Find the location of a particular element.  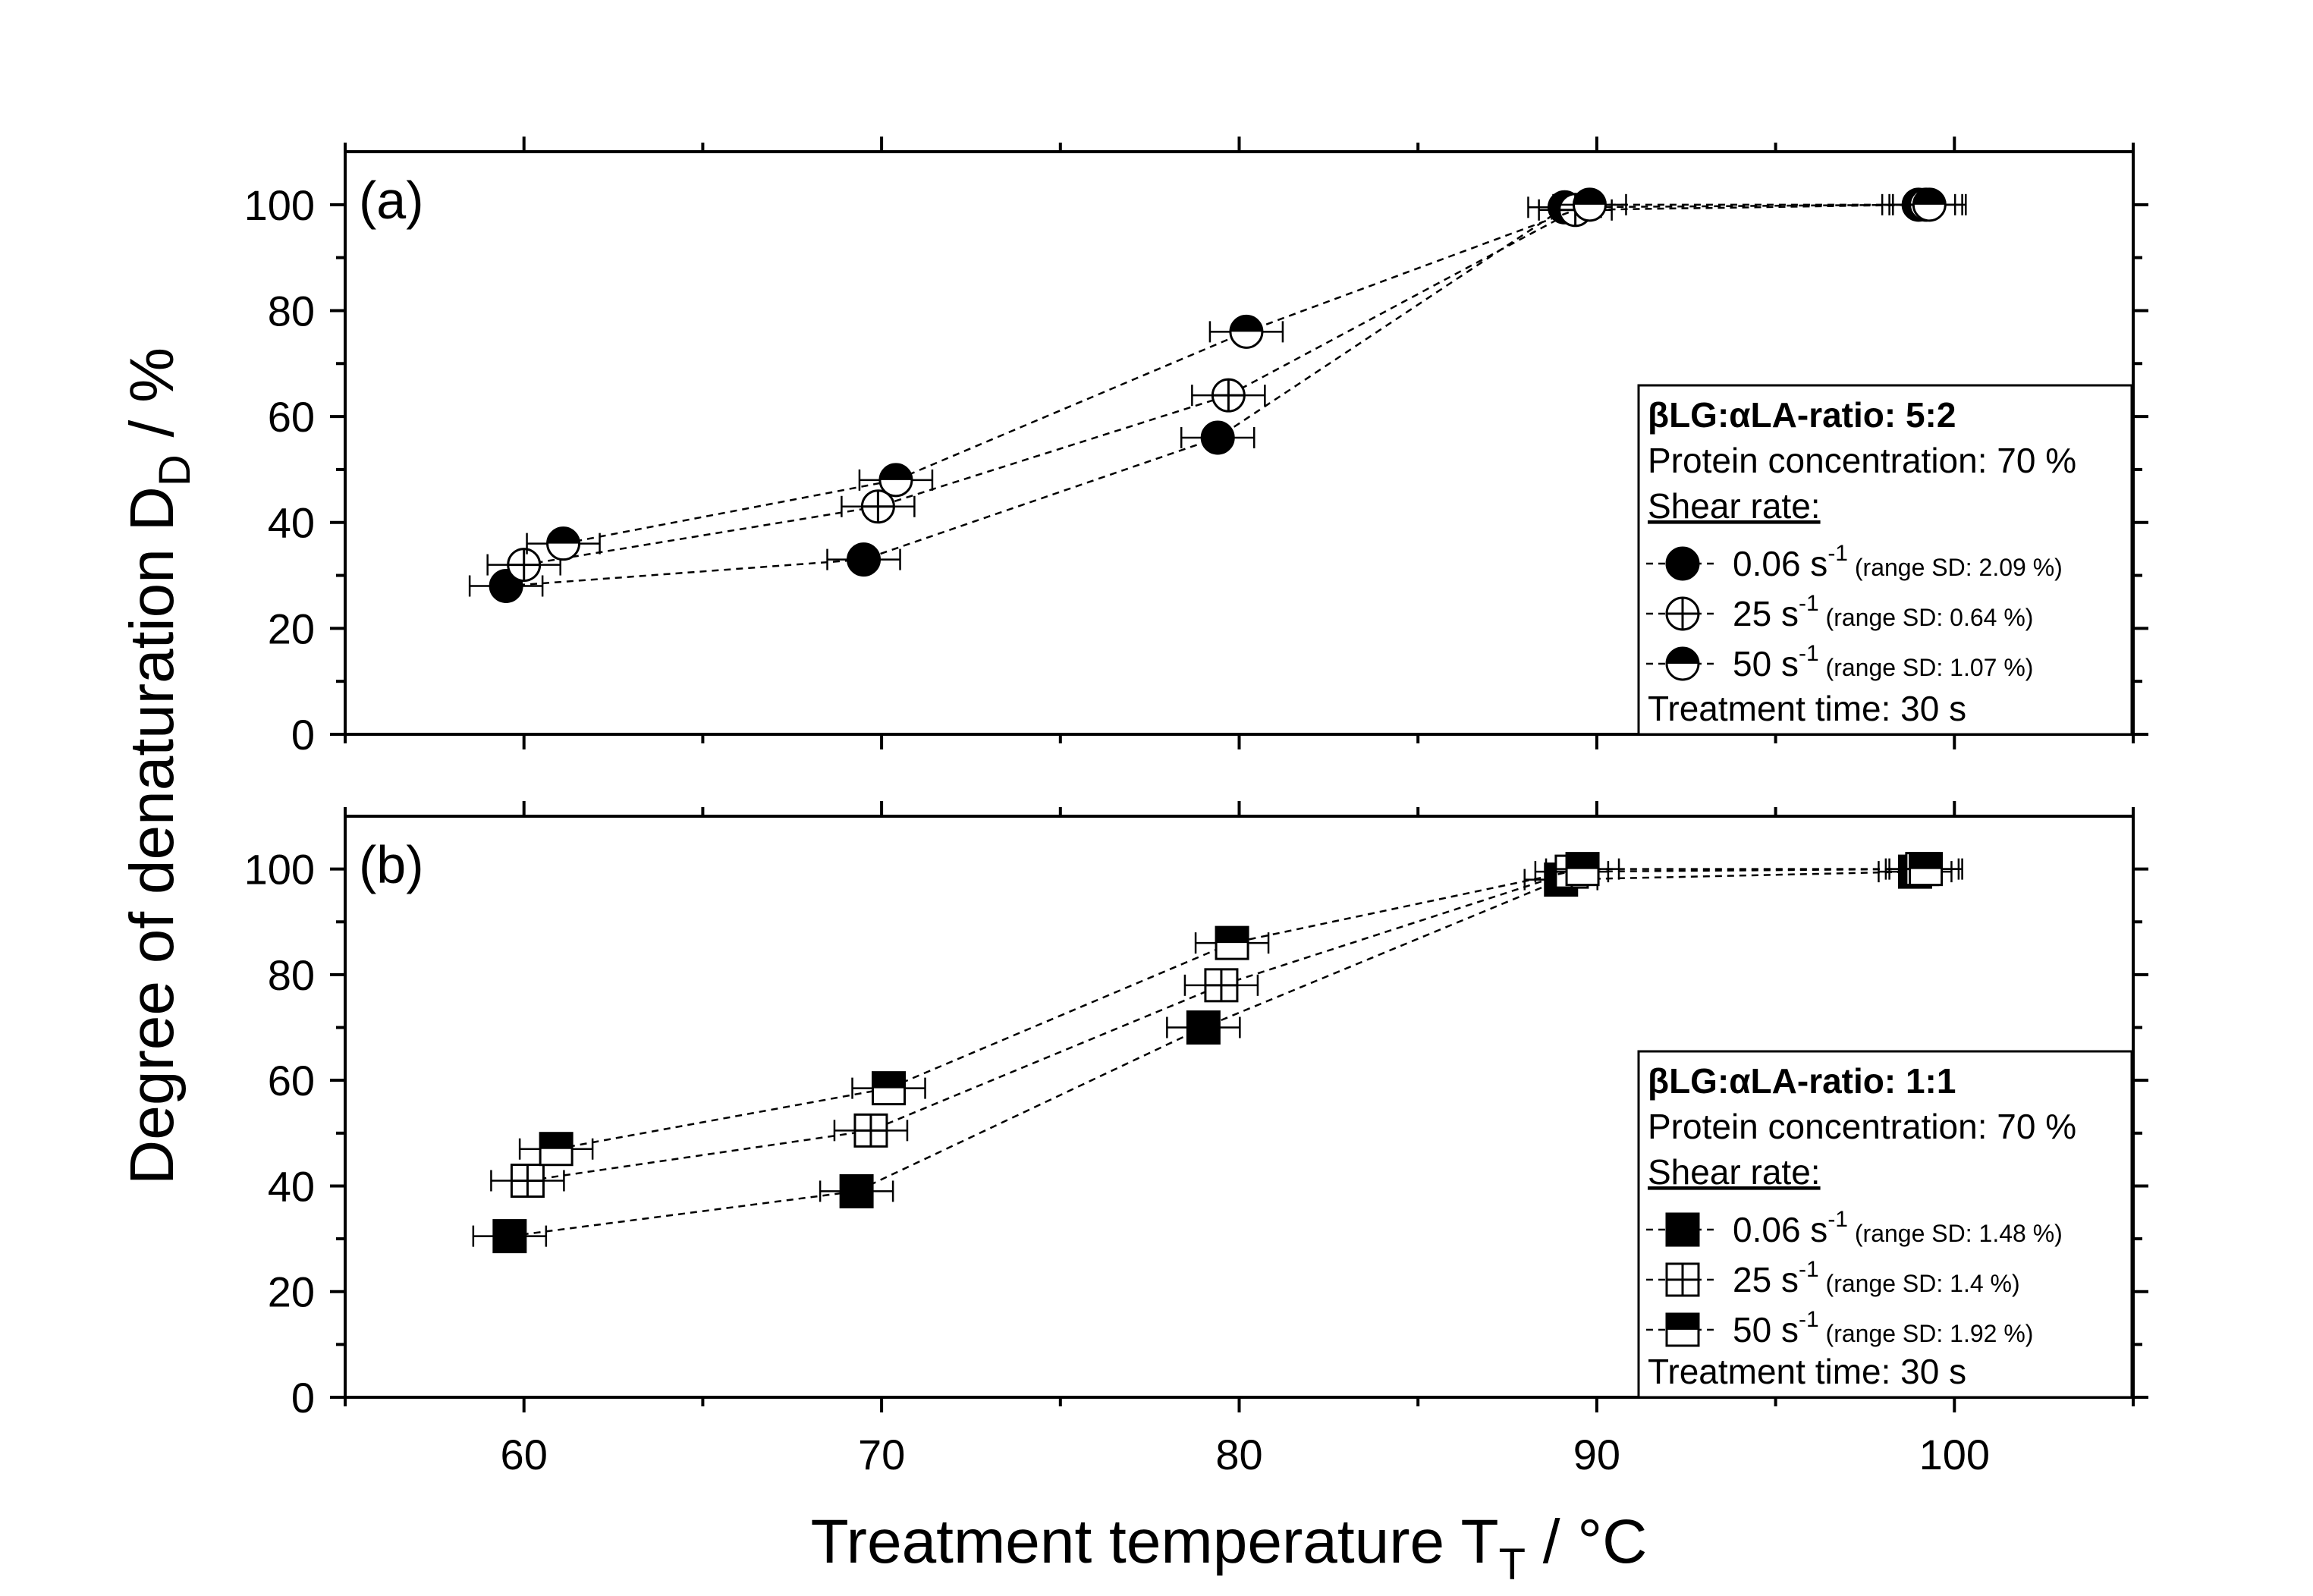

y-axis-title-sub: D is located at coordinates (175, 470).